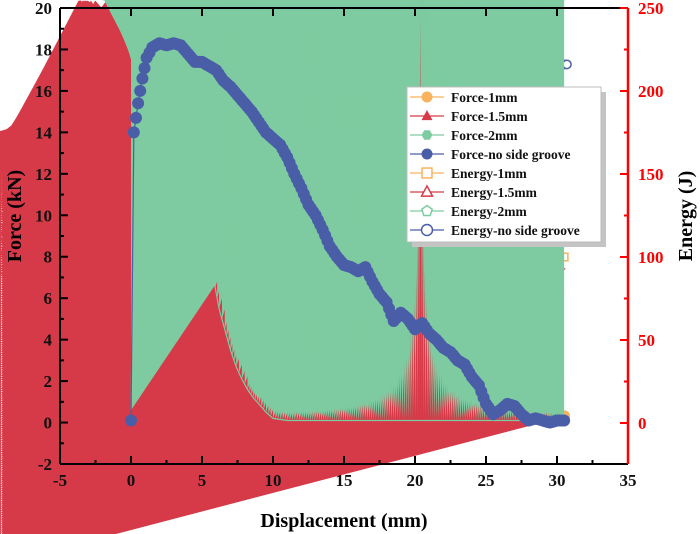 This screenshot has width=700, height=534. What do you see at coordinates (427, 173) in the screenshot?
I see `legend-marker-open-square-icon` at bounding box center [427, 173].